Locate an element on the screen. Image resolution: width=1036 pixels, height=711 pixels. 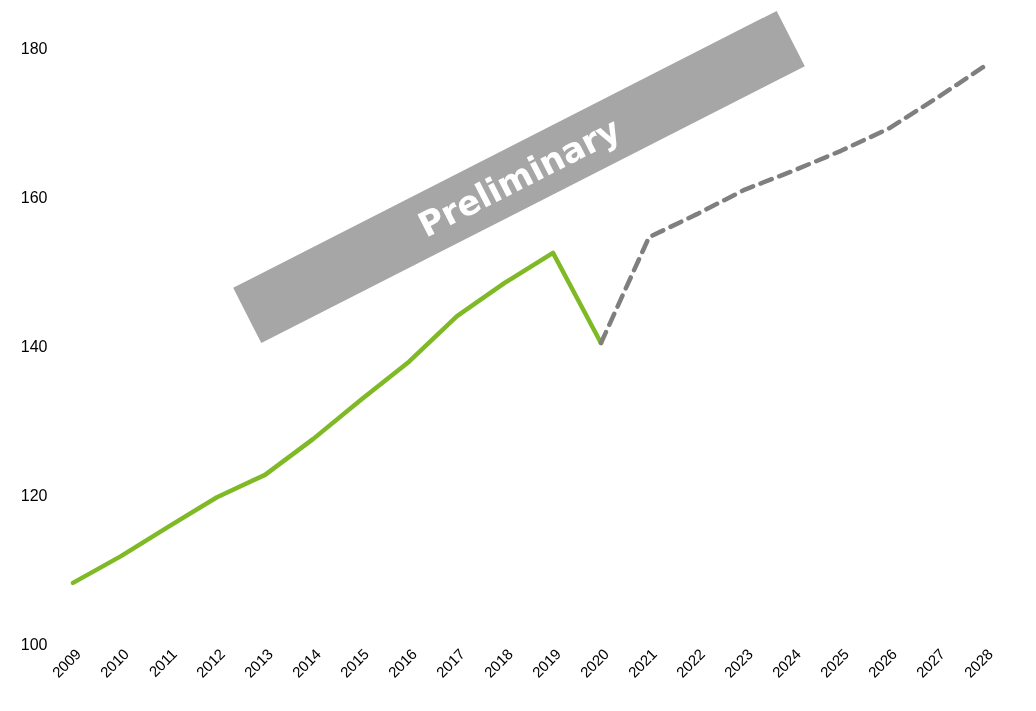
y-tick-label: 120 is located at coordinates (34, 495).